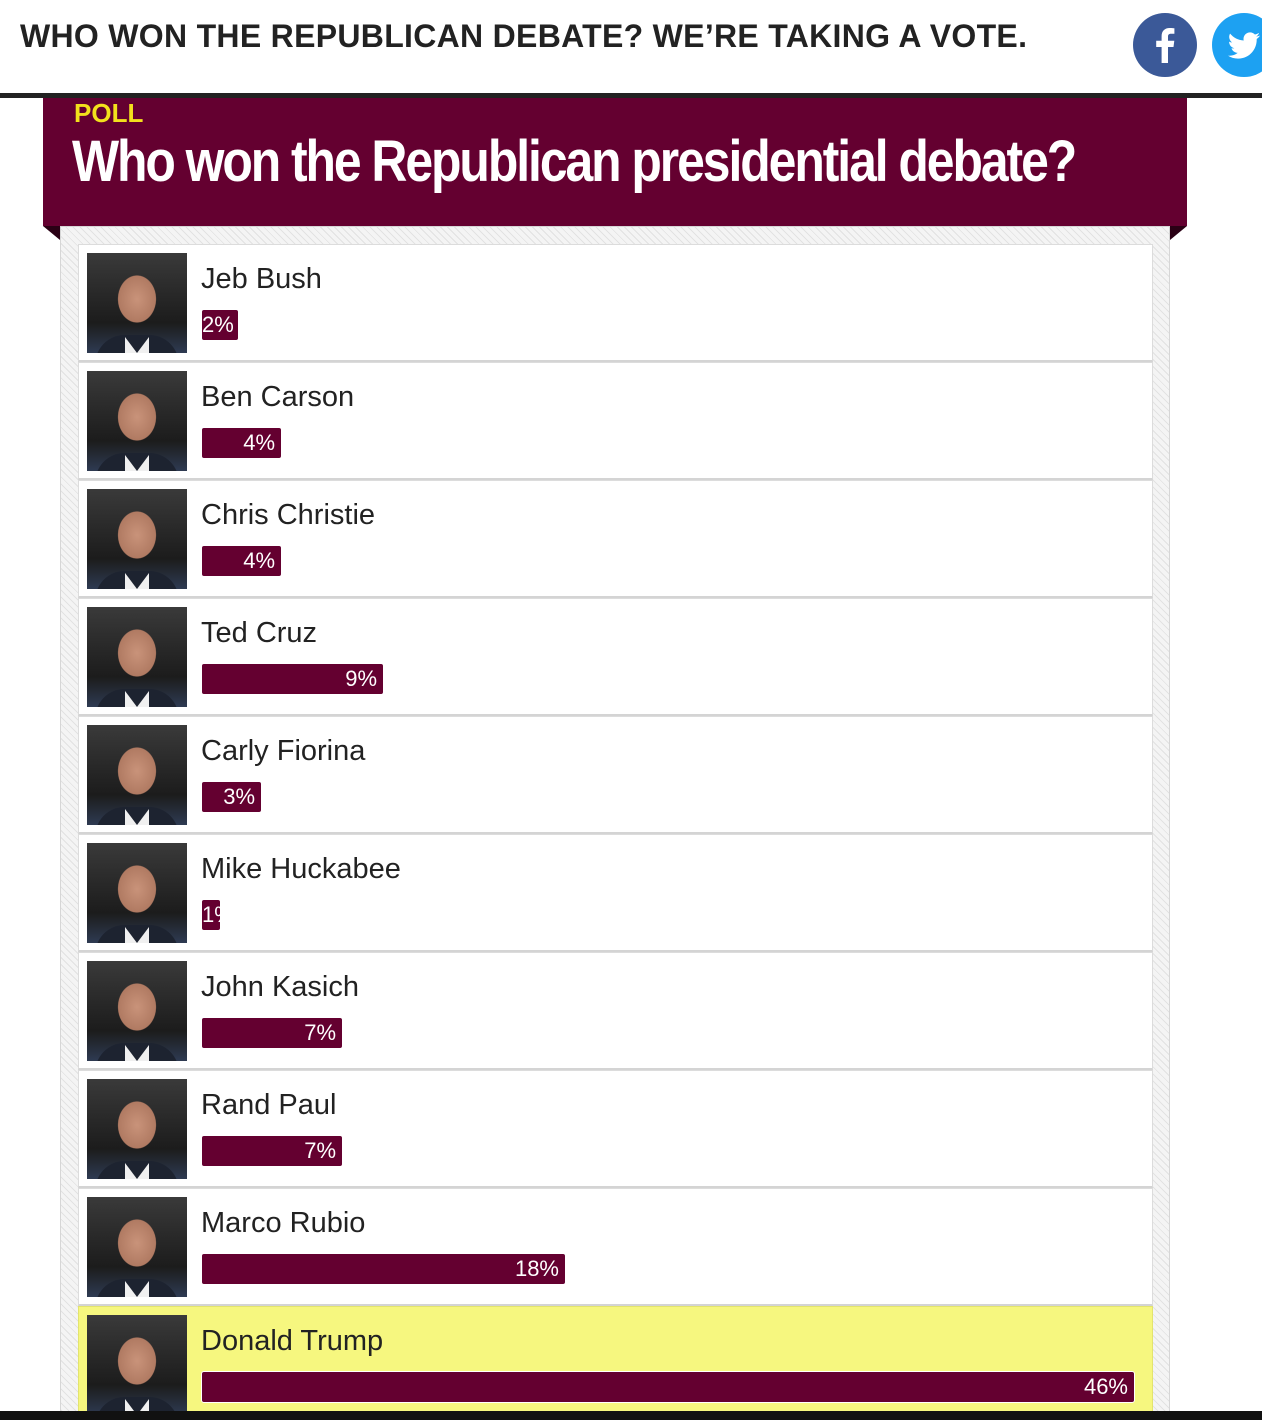 This screenshot has width=1262, height=1420. What do you see at coordinates (1178, 233) in the screenshot?
I see `banner-fold-right` at bounding box center [1178, 233].